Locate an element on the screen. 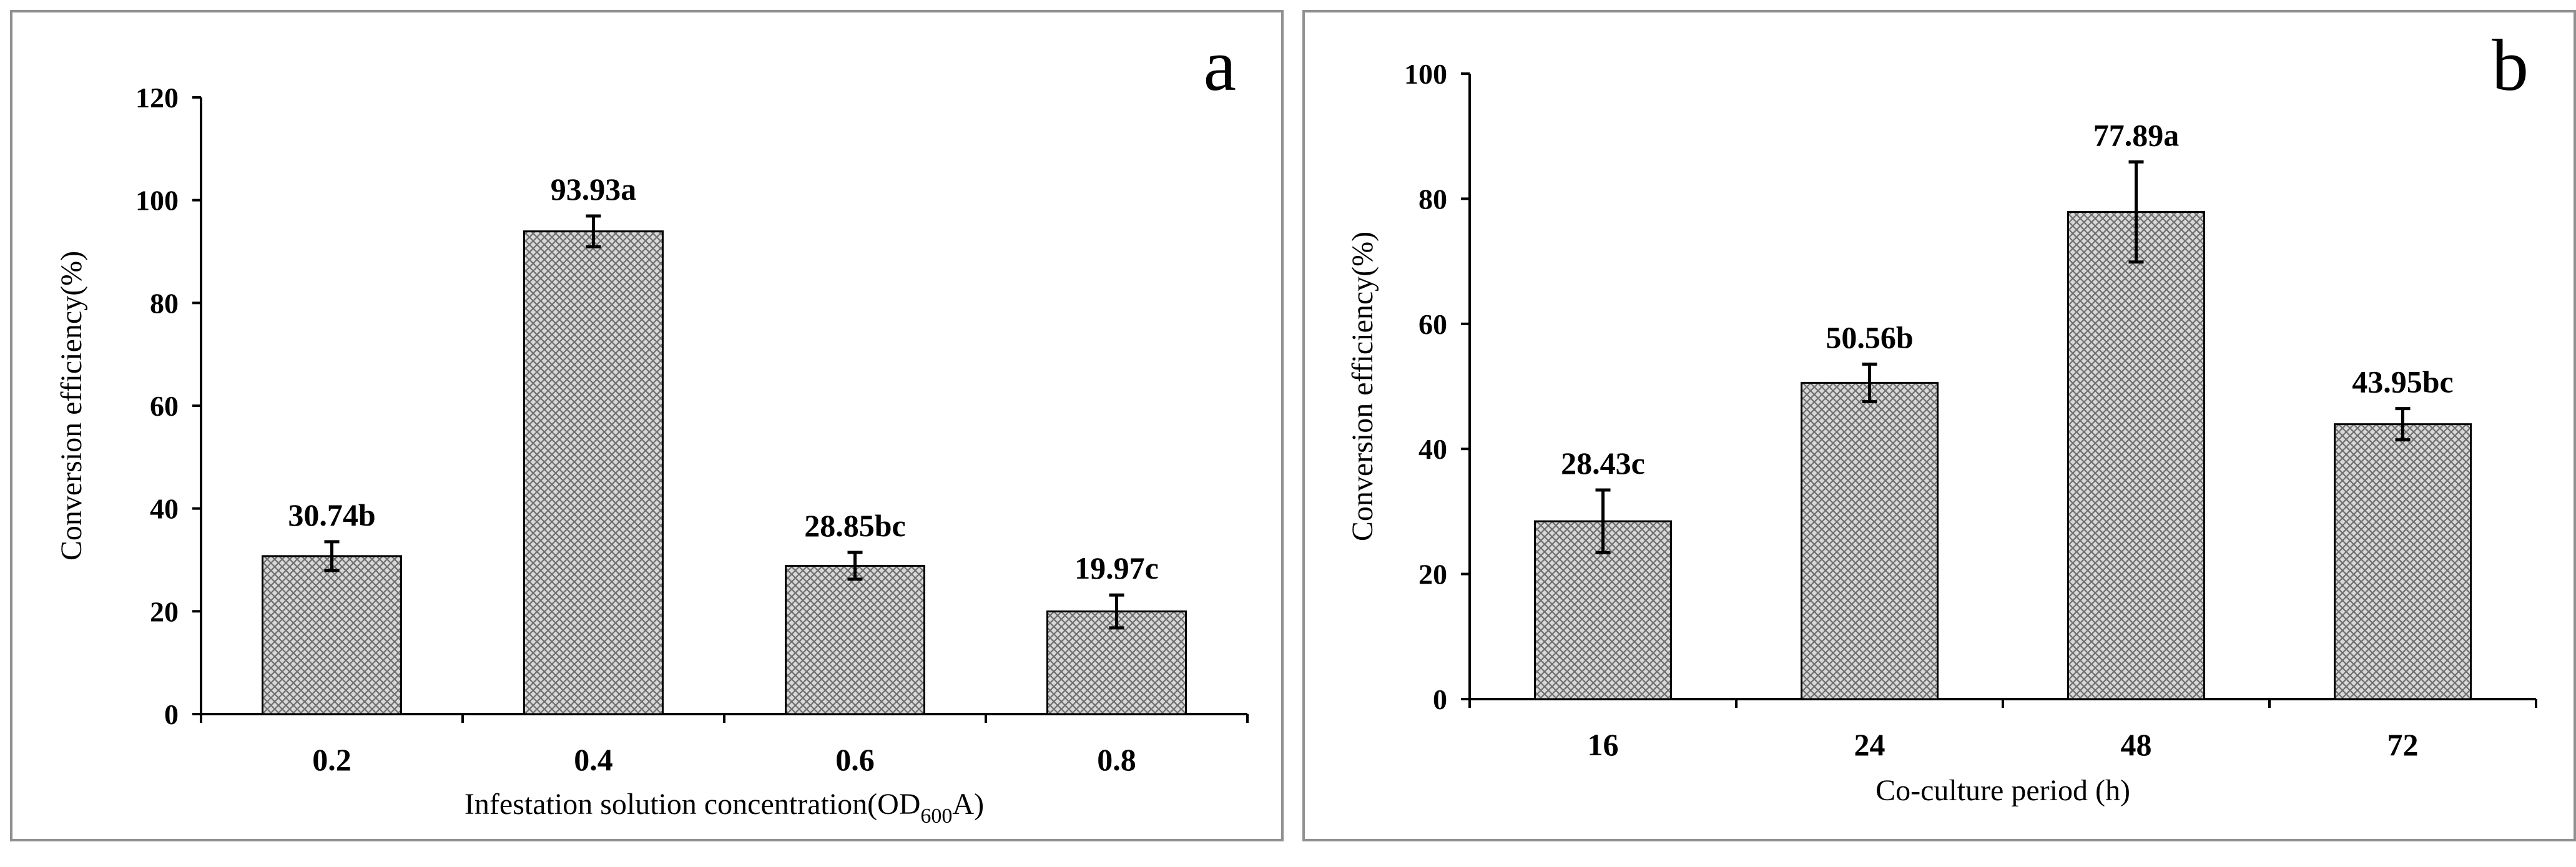 This screenshot has height=867, width=2576. data-label: 43.95bc is located at coordinates (2403, 382).